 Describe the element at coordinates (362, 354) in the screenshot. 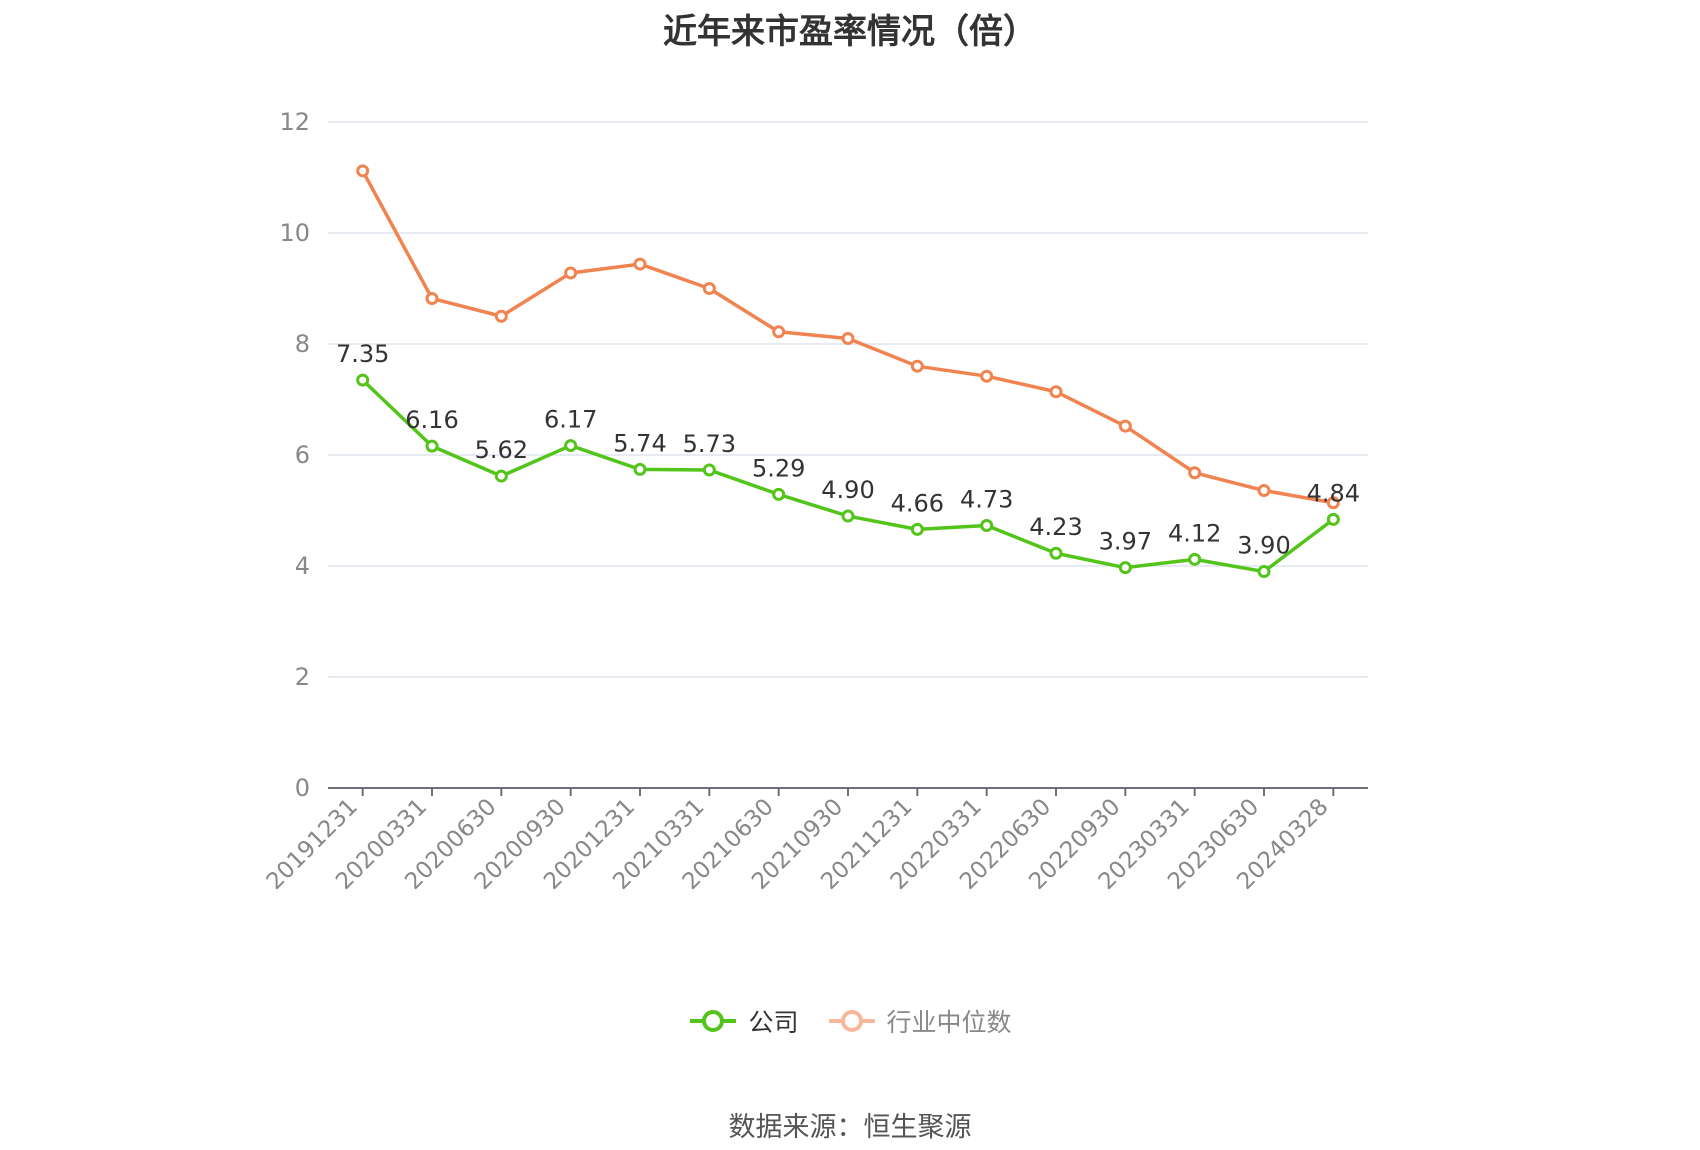

I see `data-label: 7.35` at that location.